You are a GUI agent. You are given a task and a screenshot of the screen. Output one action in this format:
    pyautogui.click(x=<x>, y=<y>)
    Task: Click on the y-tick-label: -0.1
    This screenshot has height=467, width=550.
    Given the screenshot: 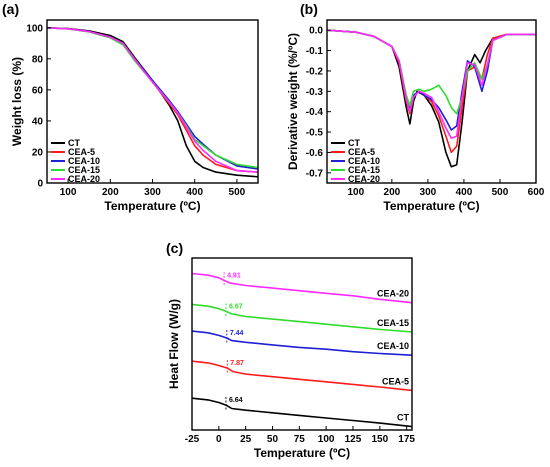 What is the action you would take?
    pyautogui.click(x=315, y=51)
    